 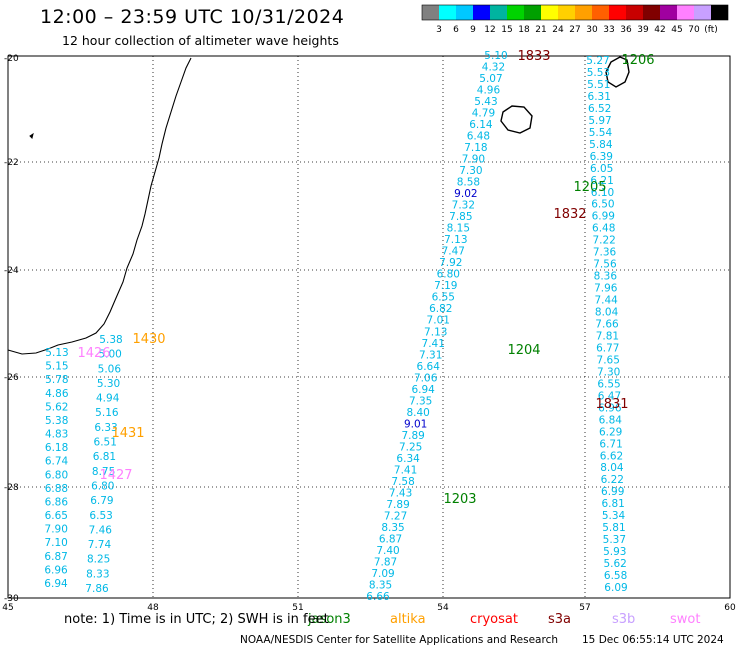 I want to click on colorbar-label: 36, so click(x=626, y=30).